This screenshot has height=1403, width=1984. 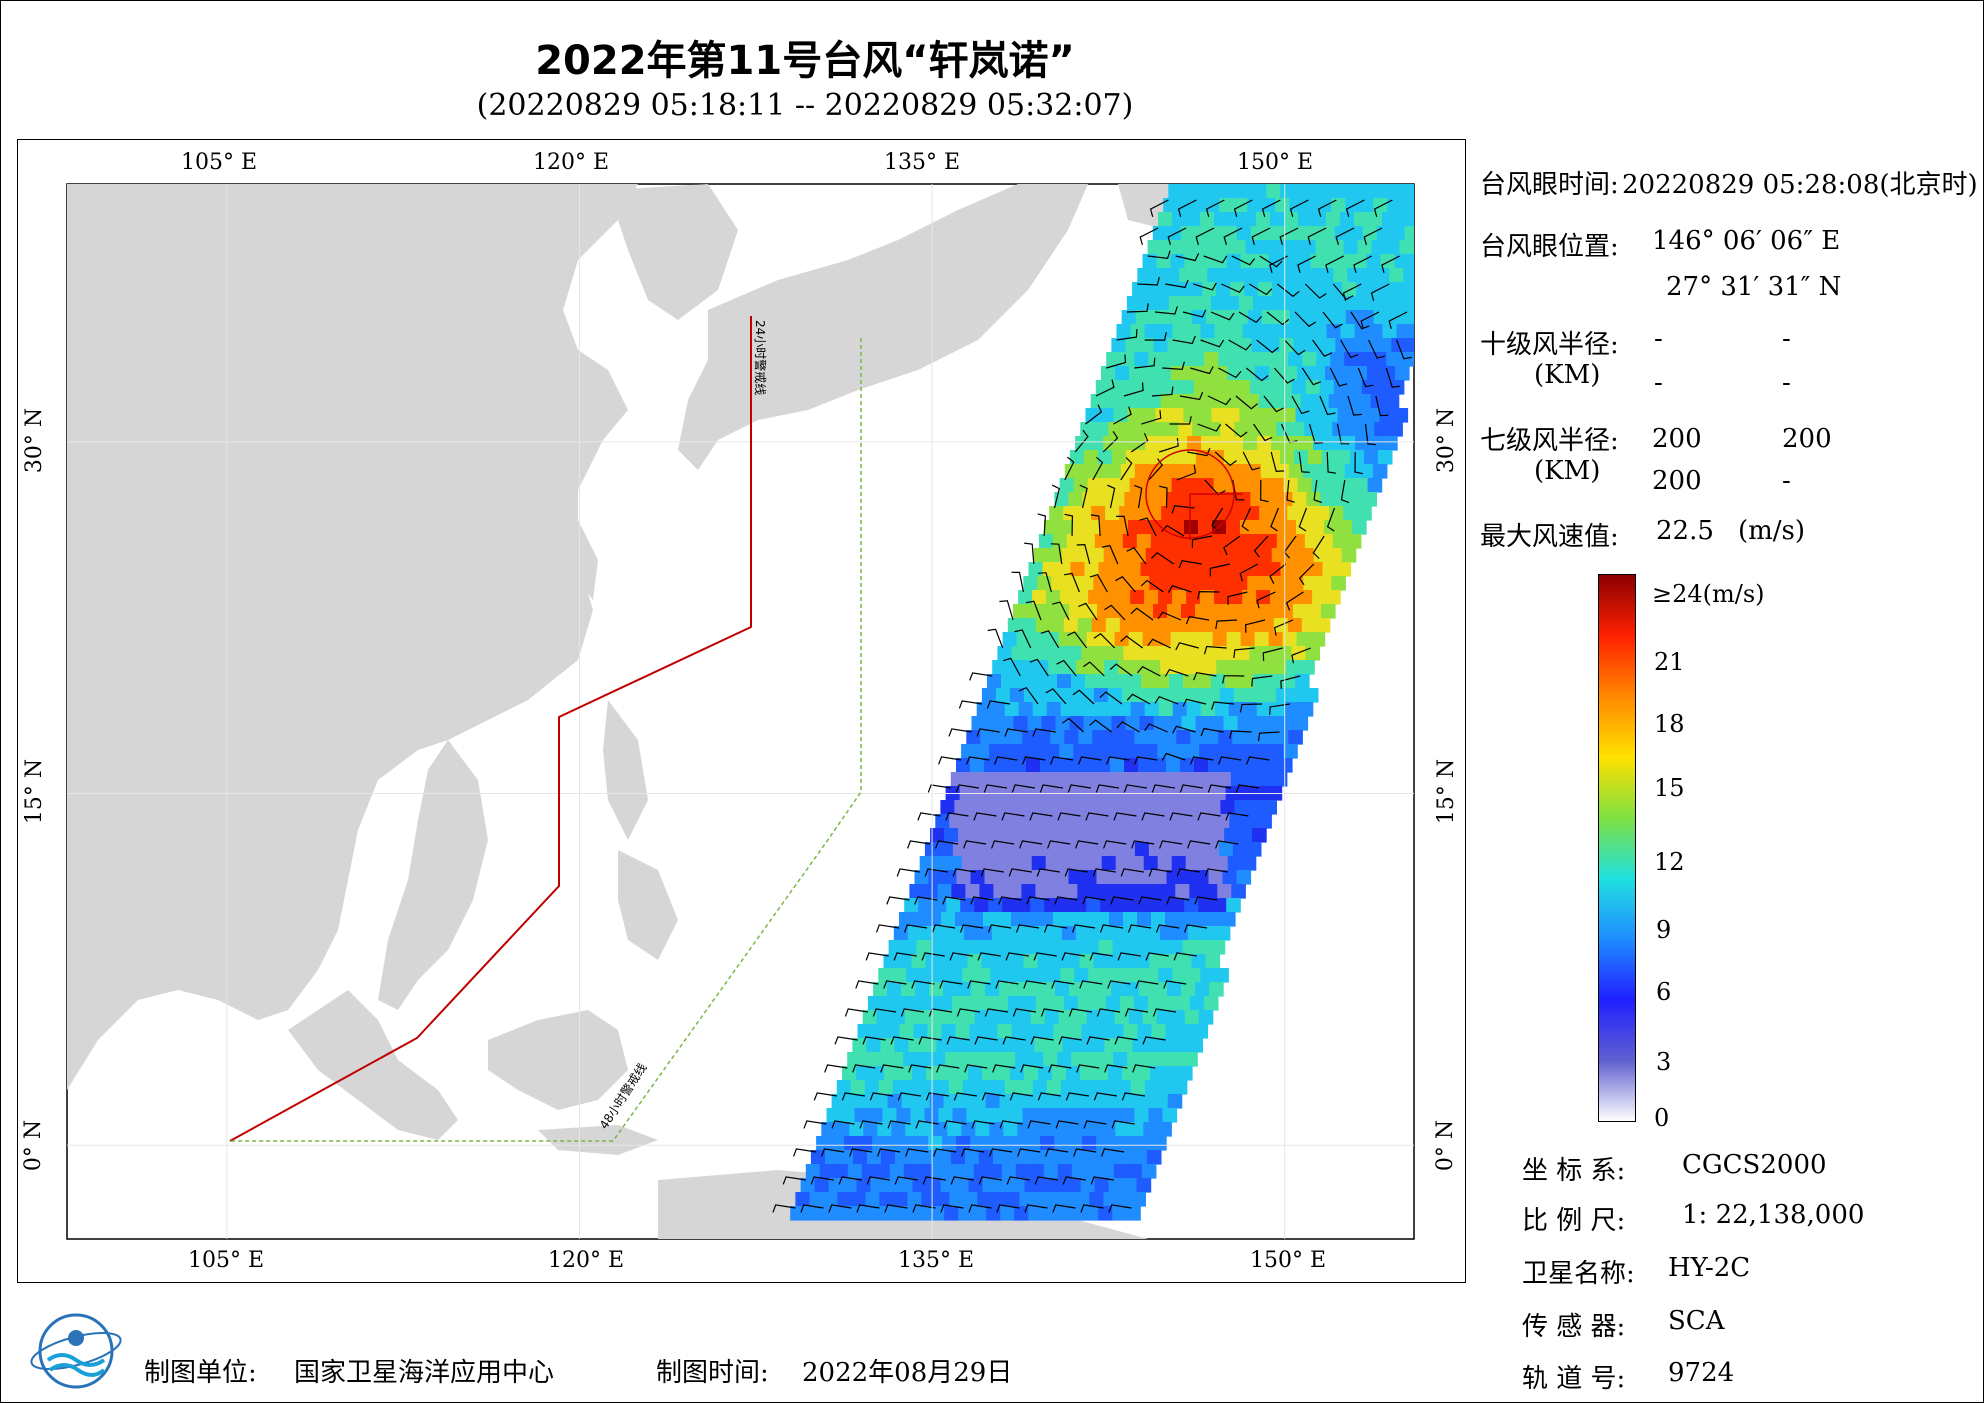 I want to click on typhoon-eye-marker, so click(x=1194, y=494).